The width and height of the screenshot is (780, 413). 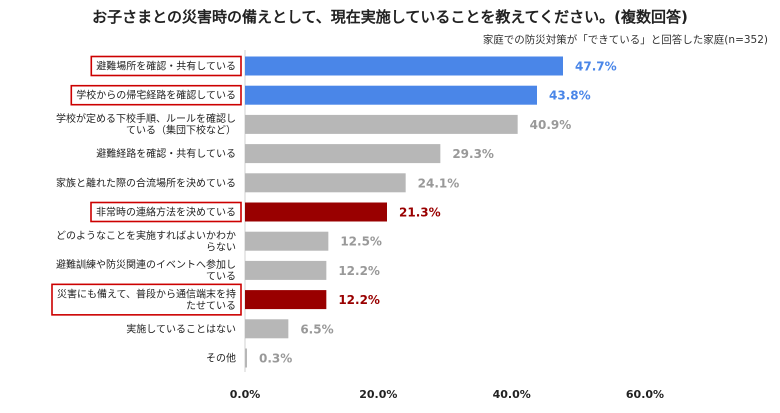 What do you see at coordinates (146, 124) in the screenshot?
I see `category-label-2: 学校が定める下校手順、ルールを確認している（集団下校など）` at bounding box center [146, 124].